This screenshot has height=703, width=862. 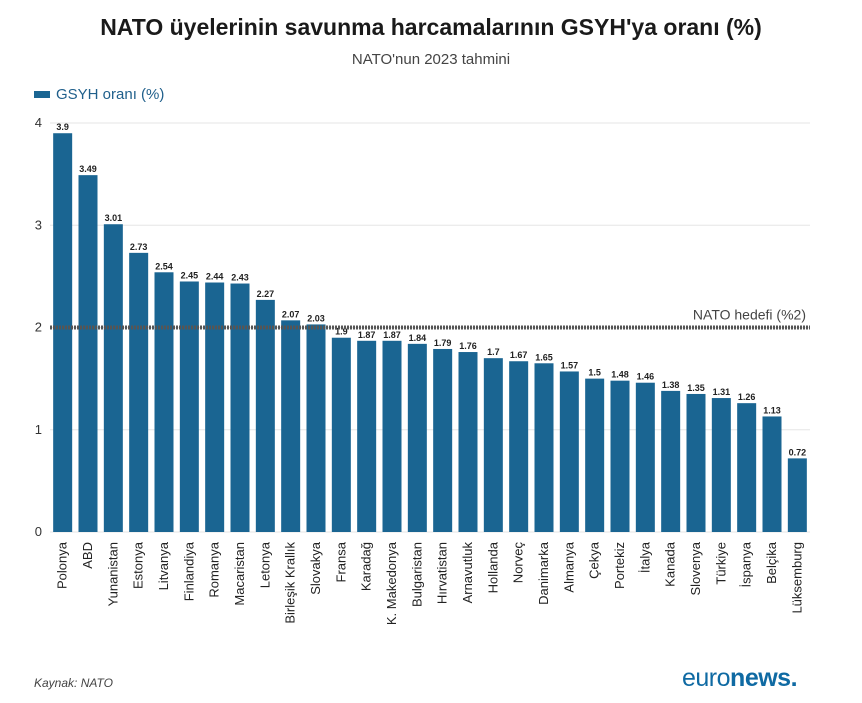 I want to click on data-label: 2.44, so click(x=215, y=277).